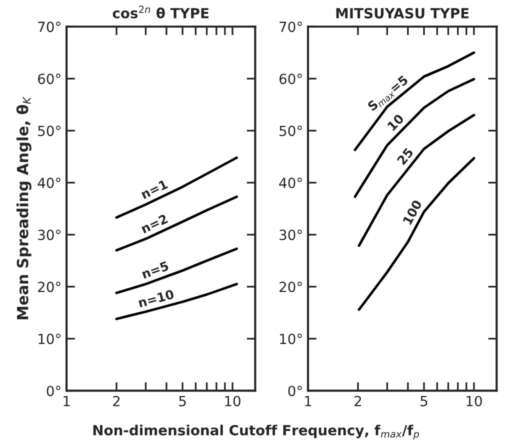 The width and height of the screenshot is (512, 444). I want to click on text: n=2, so click(154, 224).